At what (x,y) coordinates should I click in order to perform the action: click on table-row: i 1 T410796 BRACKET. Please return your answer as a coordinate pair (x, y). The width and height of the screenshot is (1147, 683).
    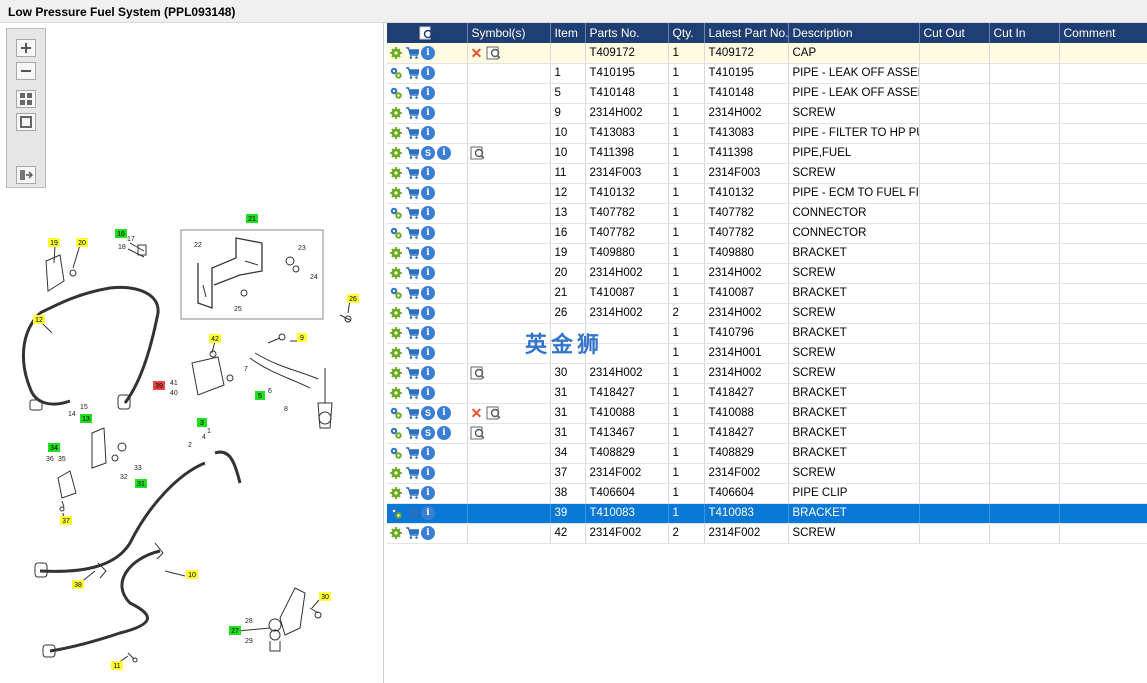
    Looking at the image, I should click on (767, 333).